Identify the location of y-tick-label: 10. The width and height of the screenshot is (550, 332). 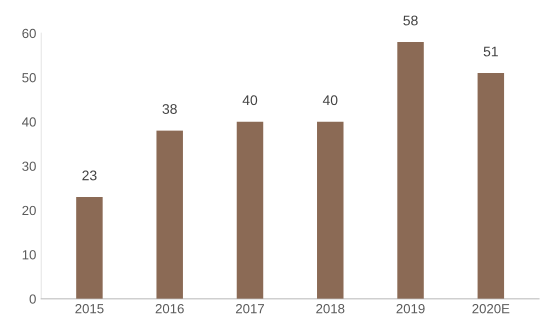
(29, 255).